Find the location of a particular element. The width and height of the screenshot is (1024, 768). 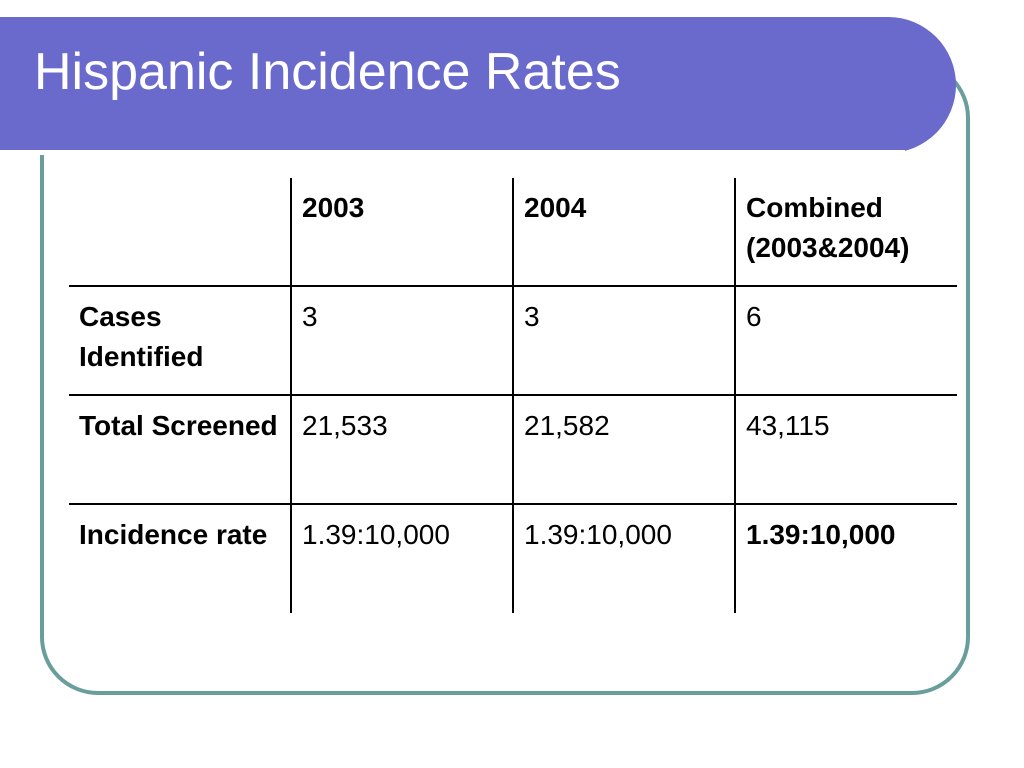

table-row: Cases Identified 3 3 6 is located at coordinates (513, 340).